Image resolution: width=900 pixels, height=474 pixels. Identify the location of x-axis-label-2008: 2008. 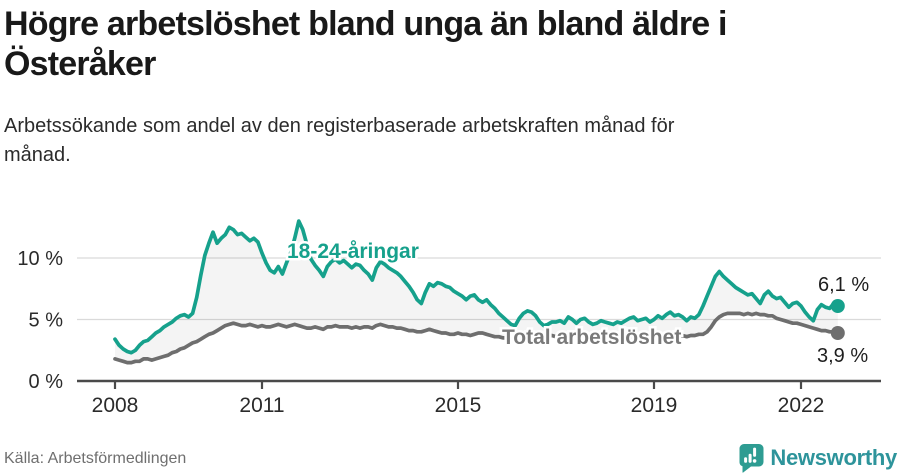
(115, 405).